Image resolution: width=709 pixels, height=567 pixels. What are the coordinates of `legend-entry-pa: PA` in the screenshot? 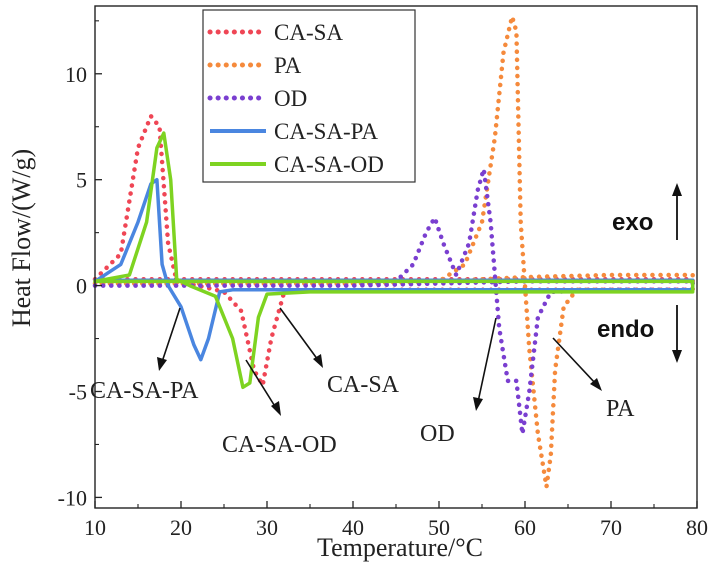 It's located at (254, 65).